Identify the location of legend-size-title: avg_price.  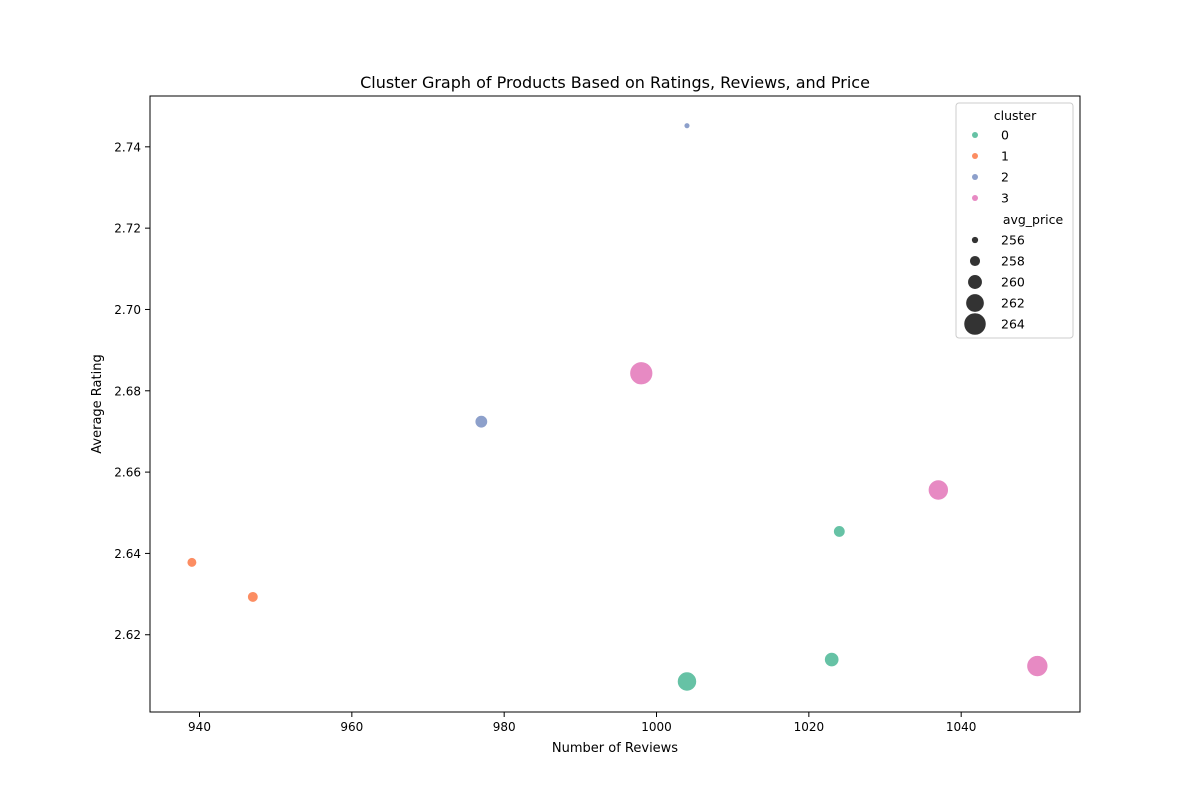
(1033, 219).